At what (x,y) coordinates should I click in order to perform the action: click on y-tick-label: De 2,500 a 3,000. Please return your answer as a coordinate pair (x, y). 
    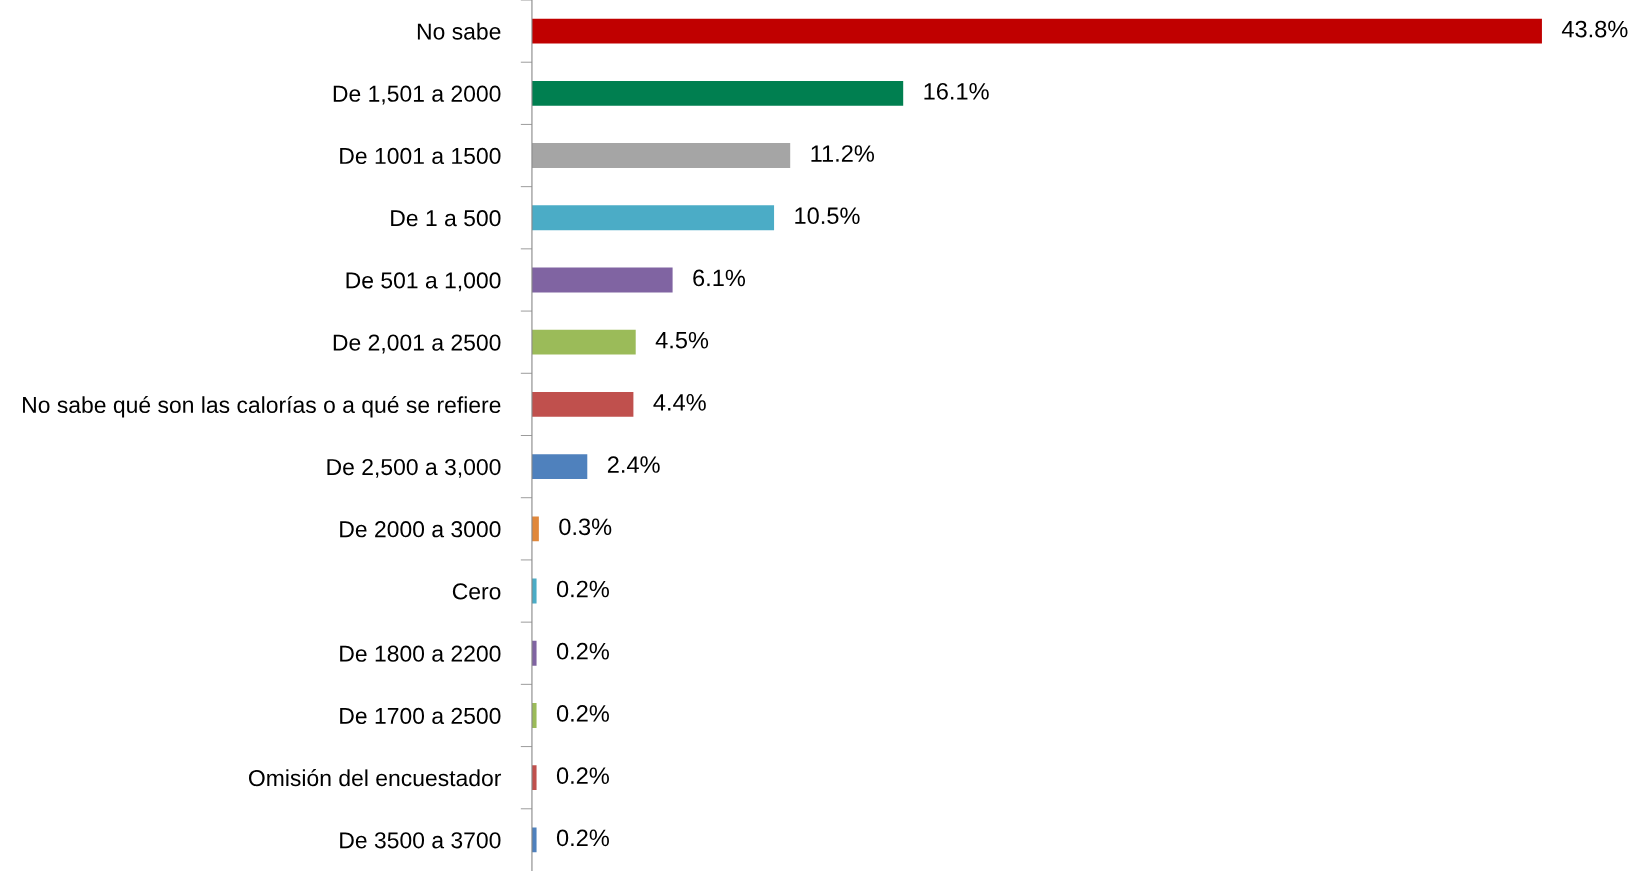
    Looking at the image, I should click on (414, 468).